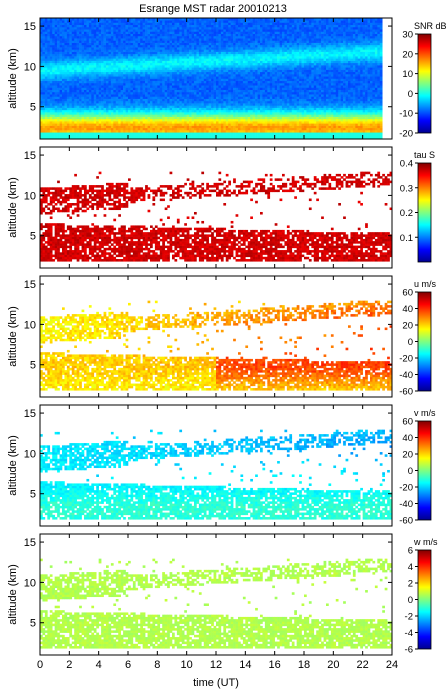 This screenshot has width=447, height=690. What do you see at coordinates (424, 155) in the screenshot?
I see `colorbar-tau-label: tau S` at bounding box center [424, 155].